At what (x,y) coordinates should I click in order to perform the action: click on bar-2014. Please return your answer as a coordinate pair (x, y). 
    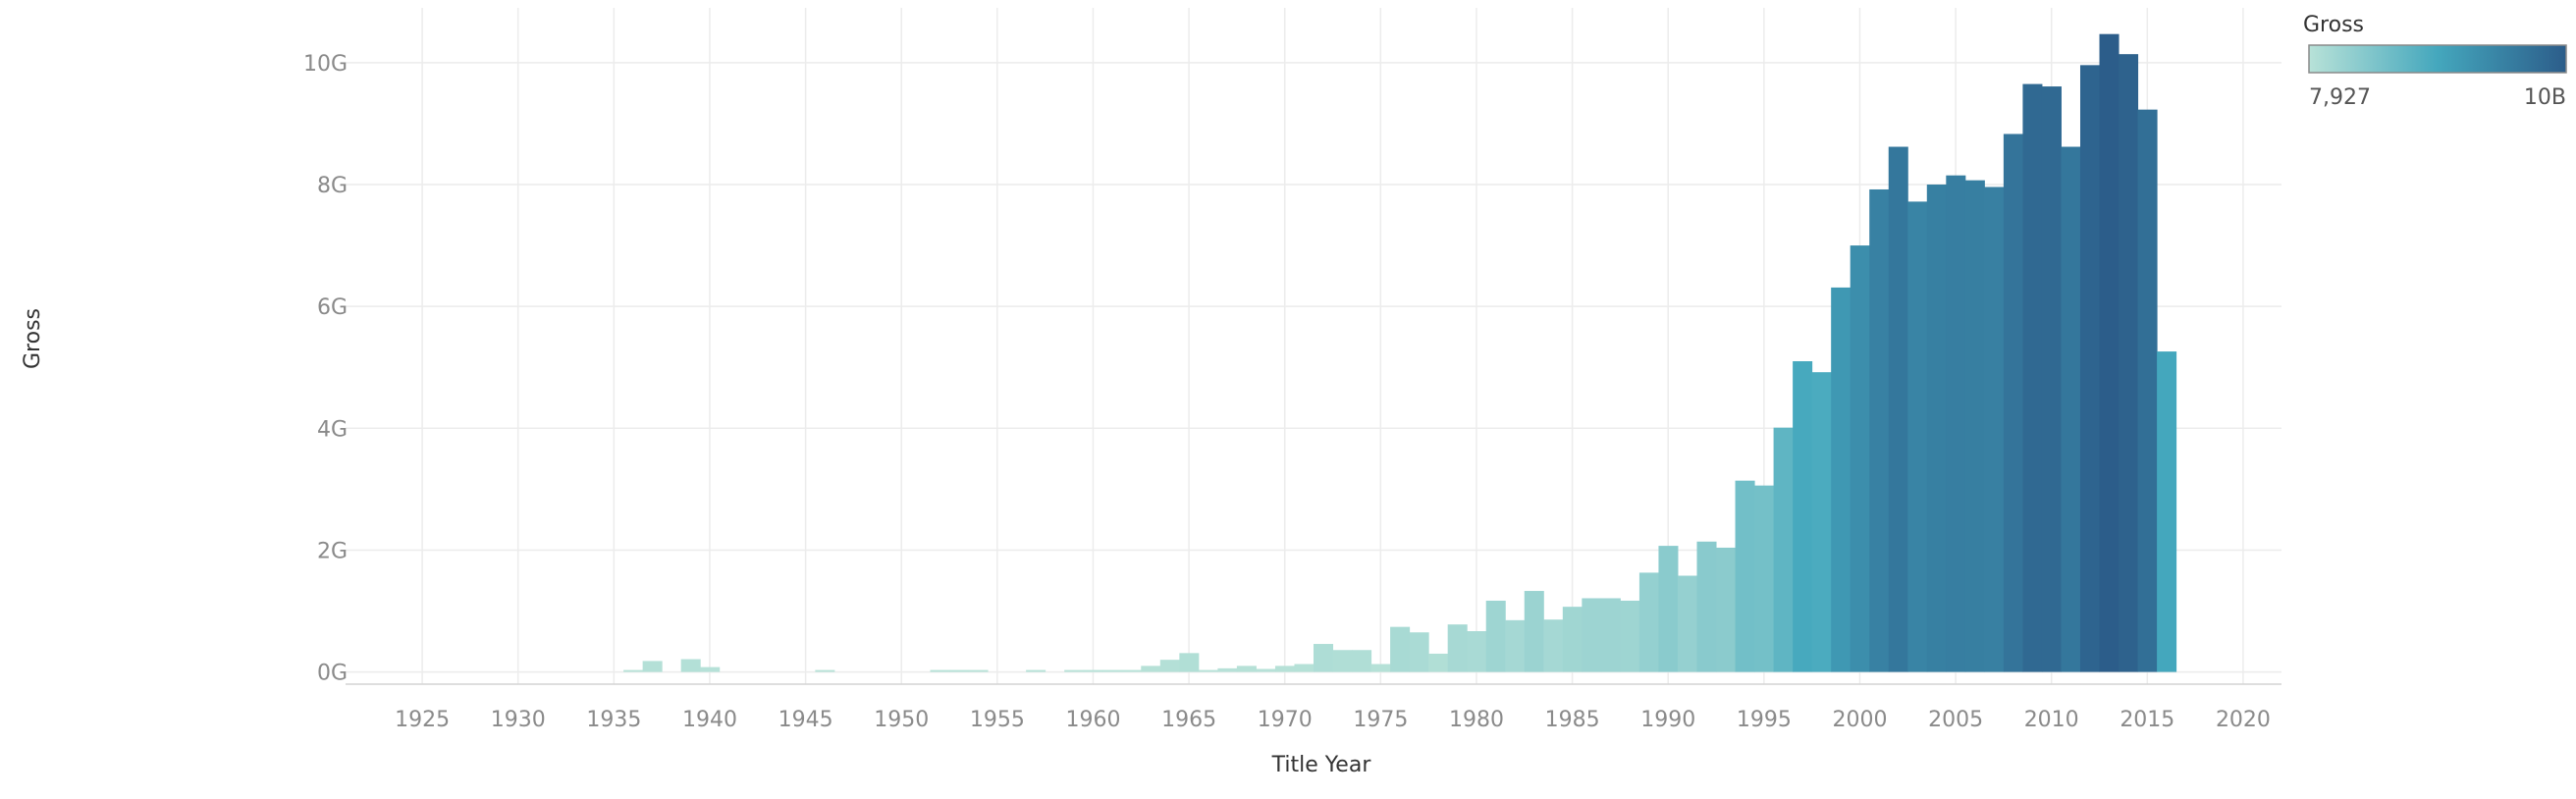
    Looking at the image, I should click on (2129, 363).